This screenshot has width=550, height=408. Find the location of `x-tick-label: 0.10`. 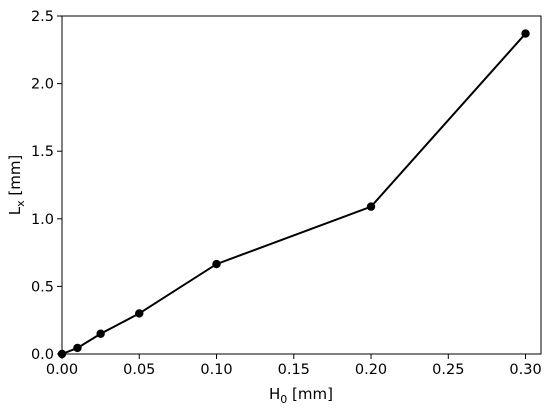

x-tick-label: 0.10 is located at coordinates (216, 370).